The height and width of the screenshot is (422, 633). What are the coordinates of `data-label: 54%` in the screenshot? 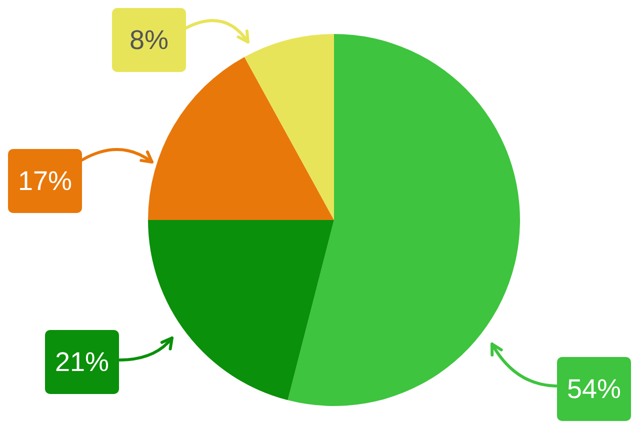 It's located at (594, 389).